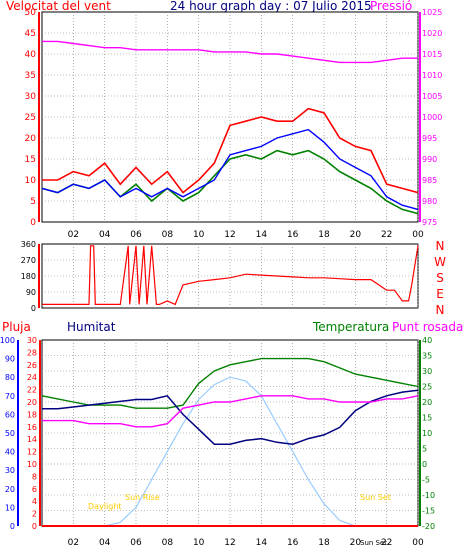 This screenshot has width=465, height=555. Describe the element at coordinates (428, 495) in the screenshot. I see `temperature-axis-tick: -10` at that location.